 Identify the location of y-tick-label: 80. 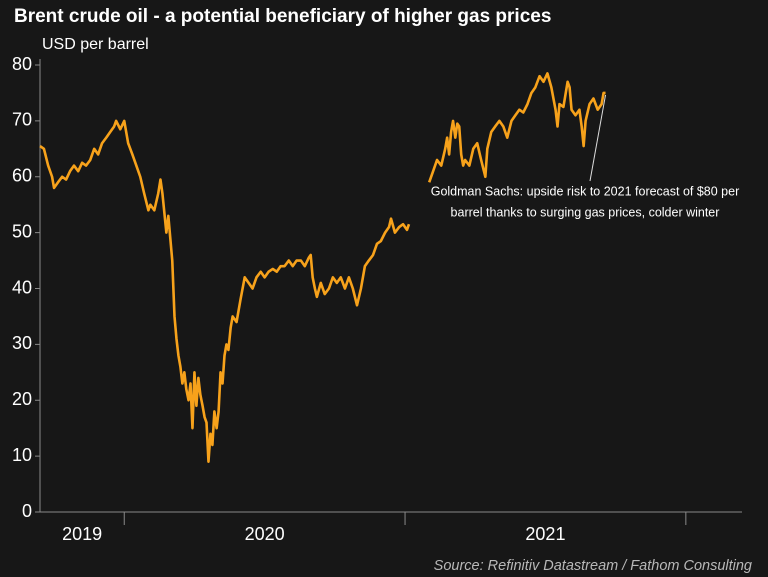
(22, 64).